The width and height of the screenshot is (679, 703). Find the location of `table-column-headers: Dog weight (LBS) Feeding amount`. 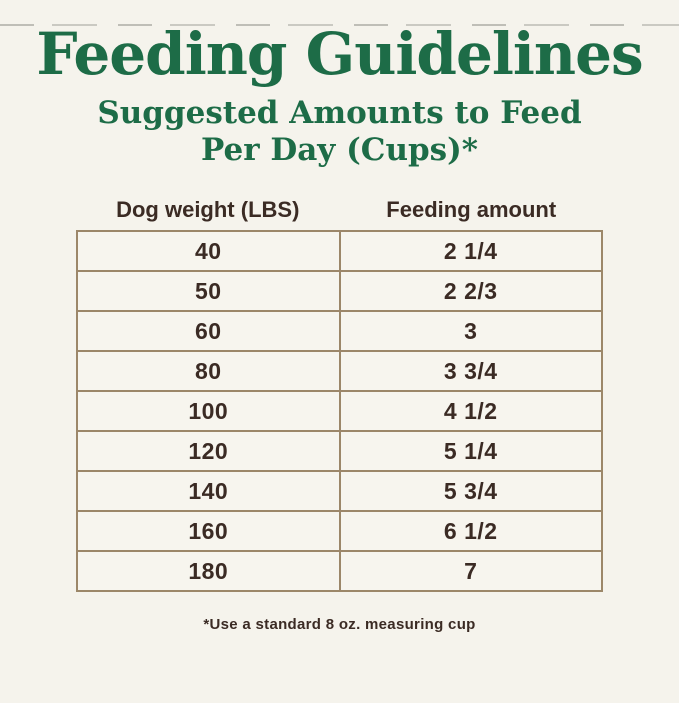

table-column-headers: Dog weight (LBS) Feeding amount is located at coordinates (339, 210).